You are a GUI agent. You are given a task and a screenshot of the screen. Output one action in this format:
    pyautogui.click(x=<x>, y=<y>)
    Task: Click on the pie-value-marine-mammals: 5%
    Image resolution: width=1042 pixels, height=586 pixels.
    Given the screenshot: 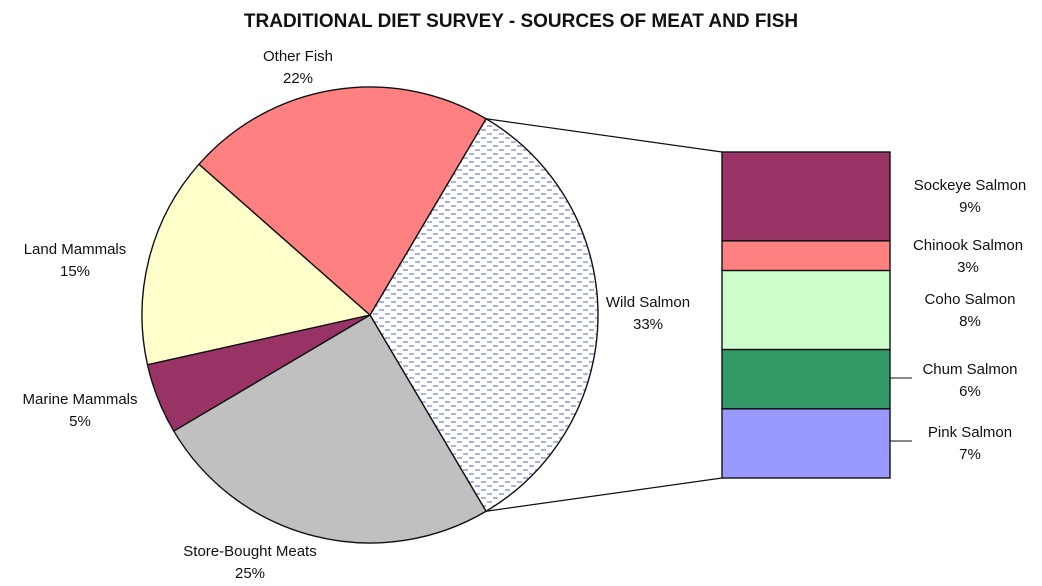 What is the action you would take?
    pyautogui.click(x=80, y=421)
    